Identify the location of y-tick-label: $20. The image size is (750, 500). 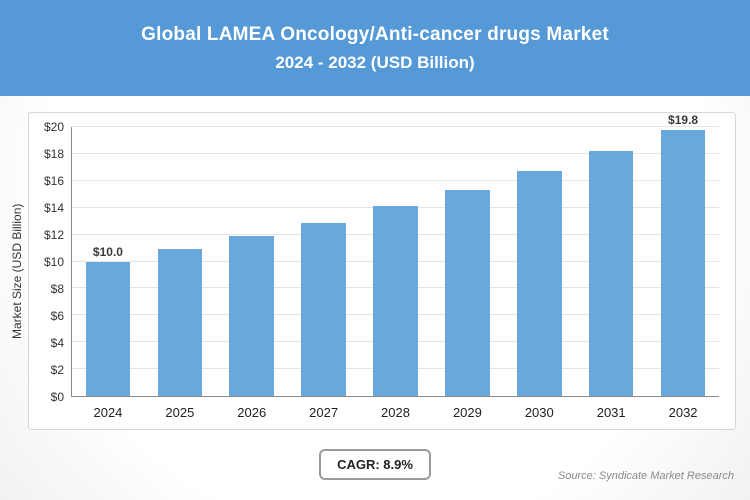
(53, 127).